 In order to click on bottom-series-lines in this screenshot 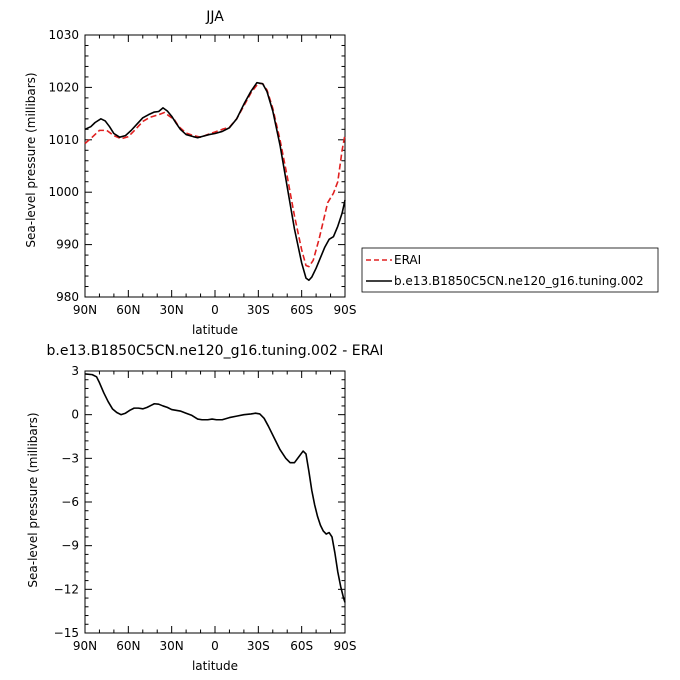, I will do `click(215, 488)`.